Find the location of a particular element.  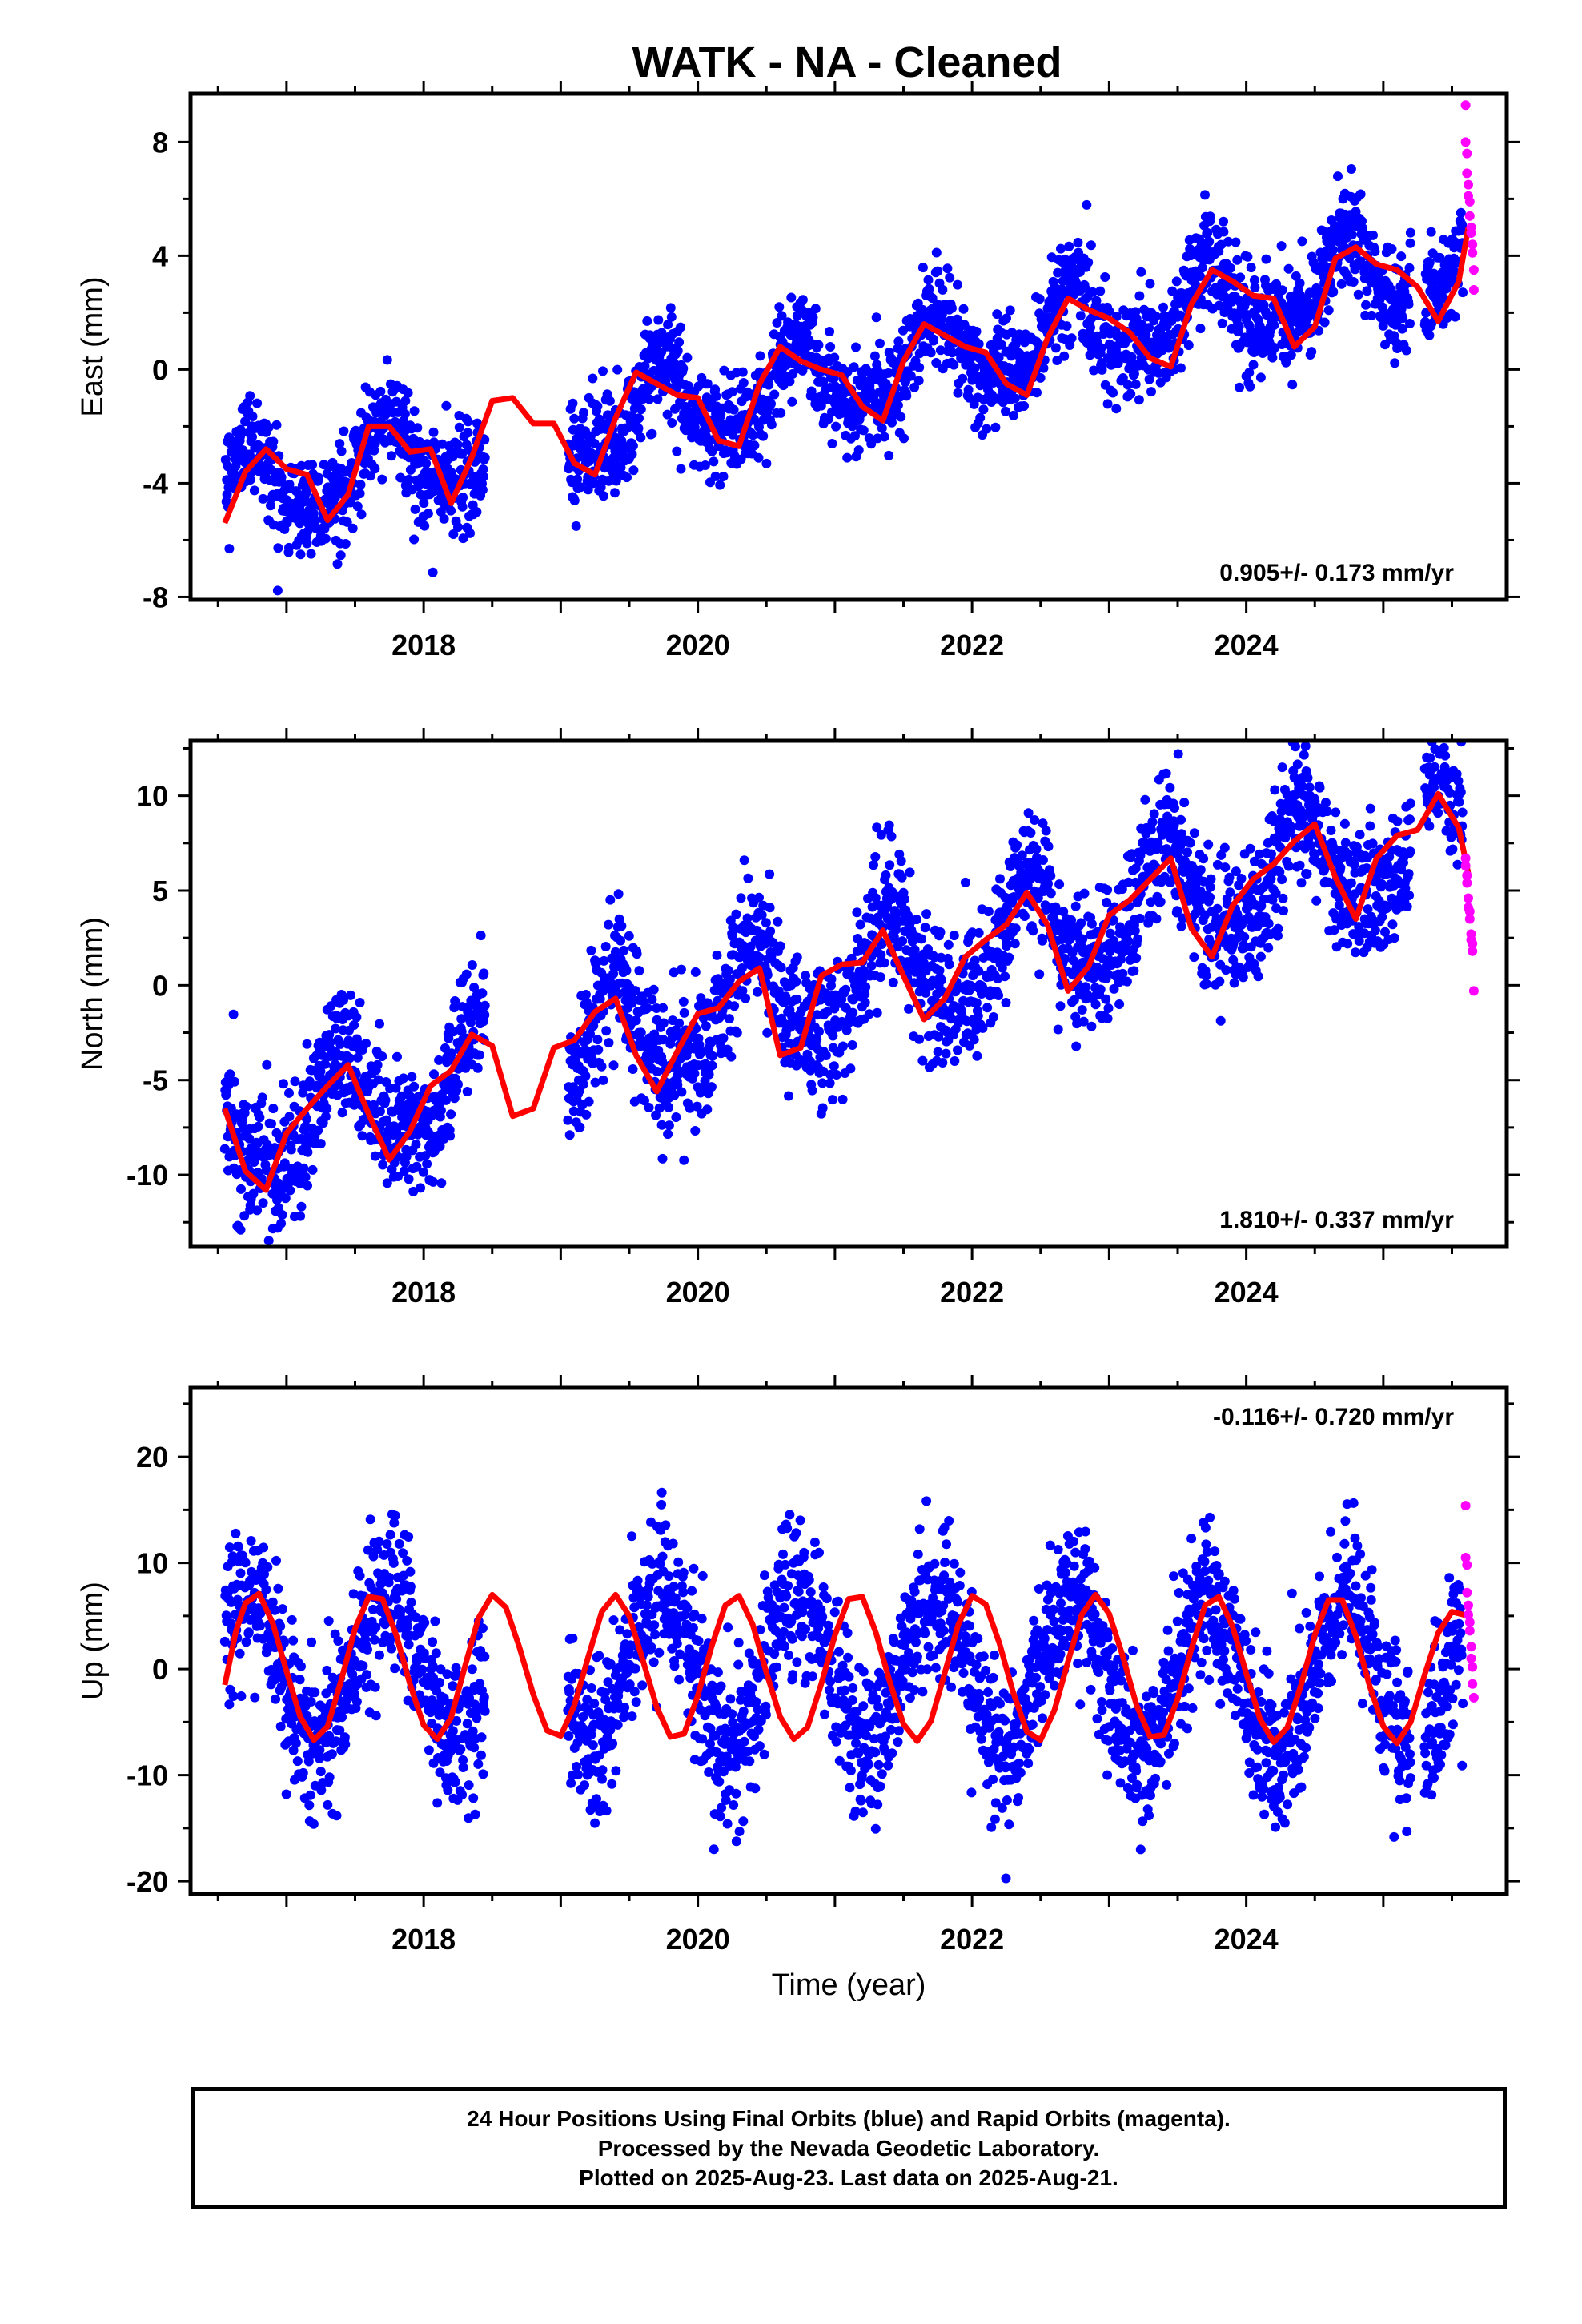

x-tick-label: 2018 is located at coordinates (423, 645).